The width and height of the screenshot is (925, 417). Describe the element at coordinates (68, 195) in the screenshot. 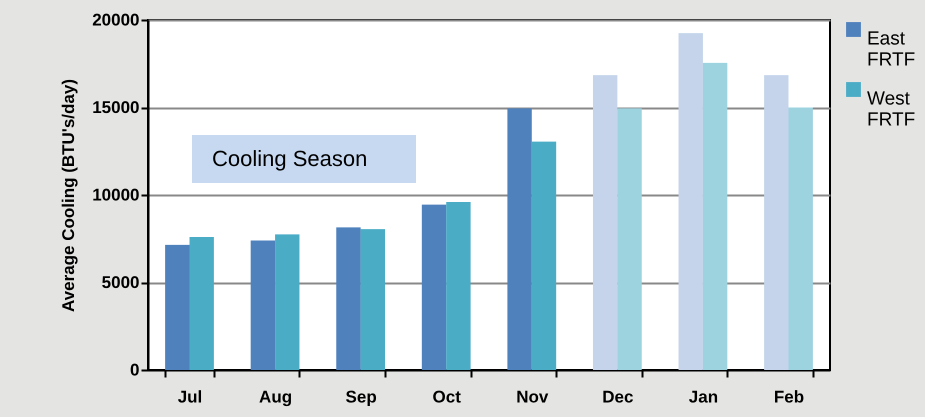

I see `y-axis-title: Average Cooling (BTU's/day)` at that location.